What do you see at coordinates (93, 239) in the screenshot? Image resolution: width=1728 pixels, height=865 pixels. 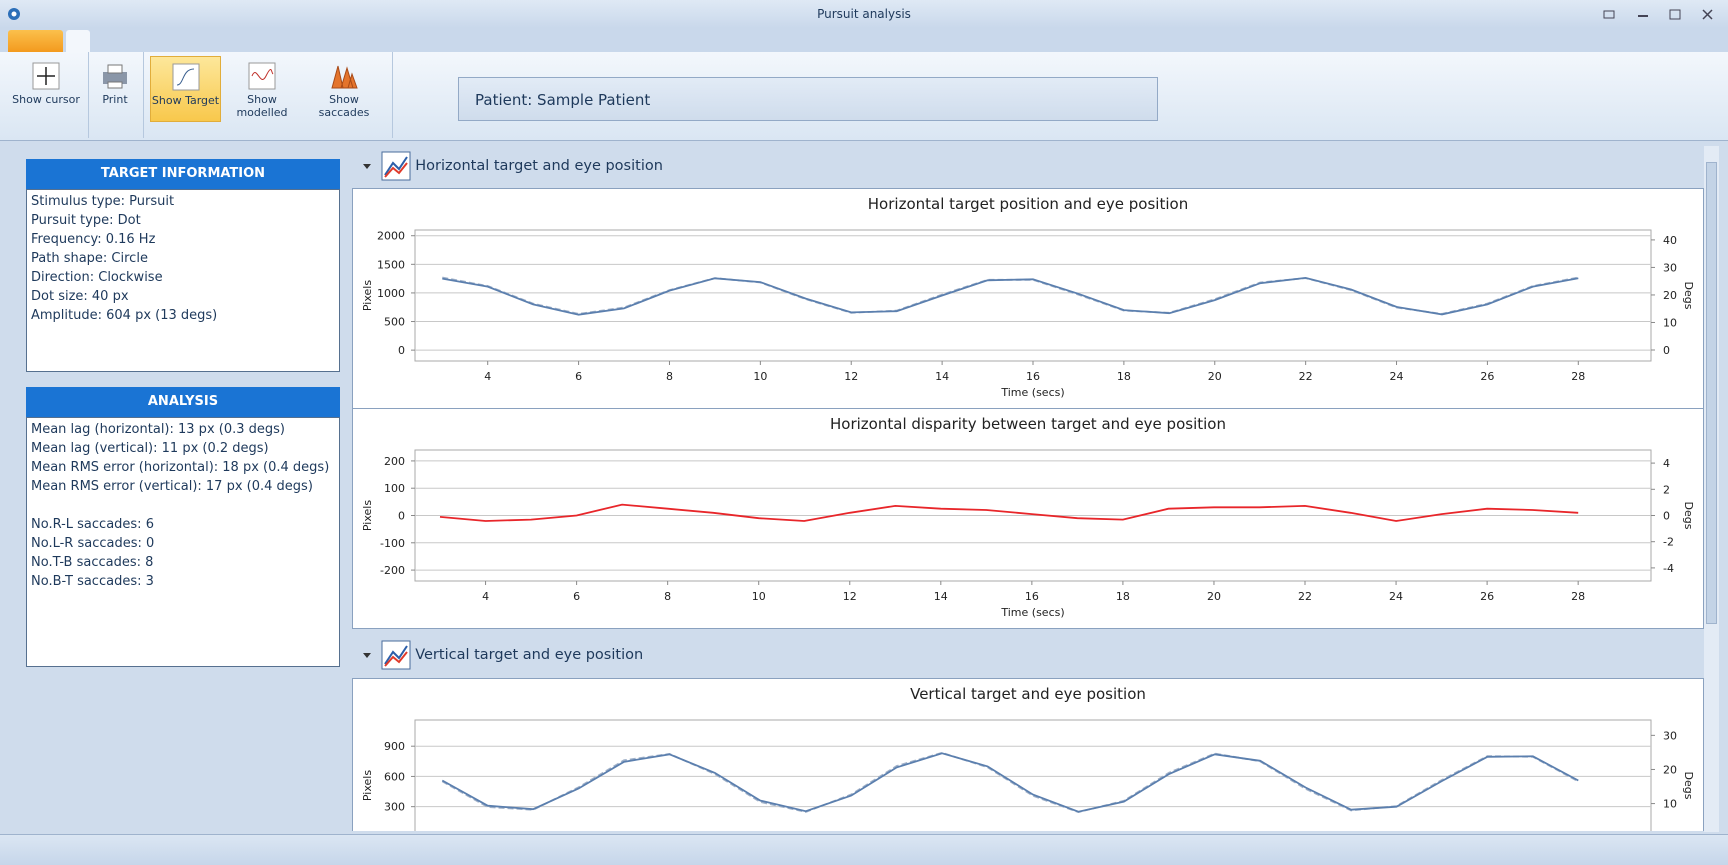 I see `info-line: Frequency: 0.16 Hz` at bounding box center [93, 239].